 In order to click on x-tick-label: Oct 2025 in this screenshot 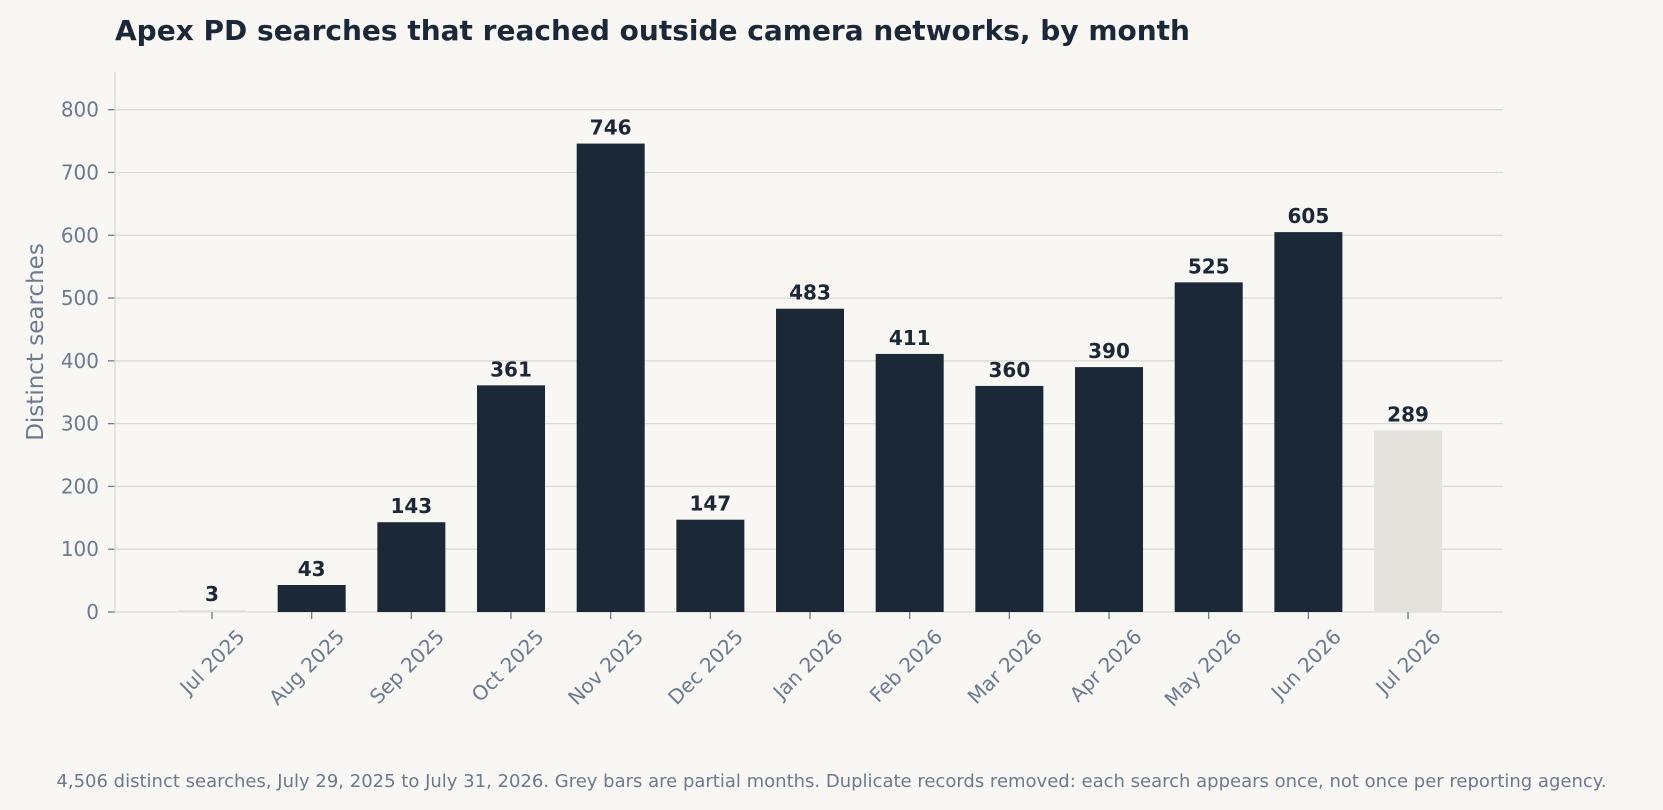, I will do `click(508, 666)`.